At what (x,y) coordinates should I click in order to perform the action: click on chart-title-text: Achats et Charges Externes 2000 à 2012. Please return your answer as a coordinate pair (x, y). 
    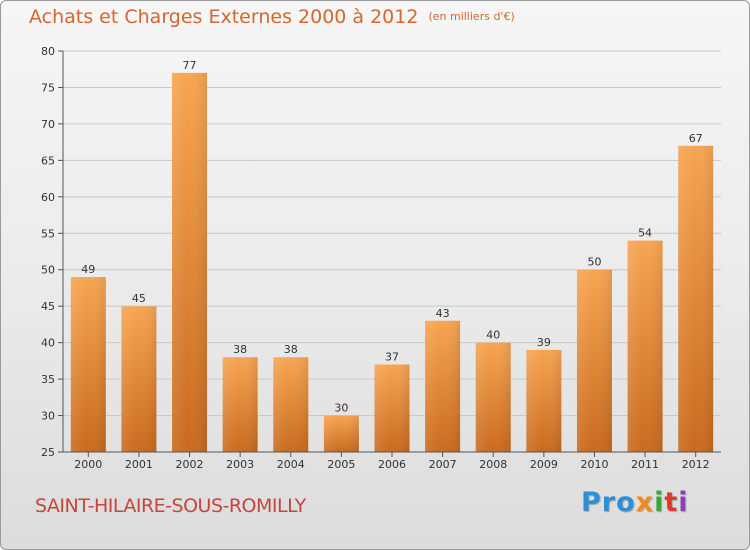
    Looking at the image, I should click on (224, 17).